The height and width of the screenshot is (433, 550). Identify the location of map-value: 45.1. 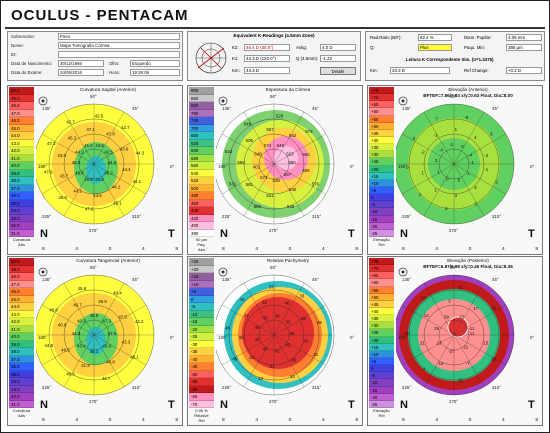
(134, 356).